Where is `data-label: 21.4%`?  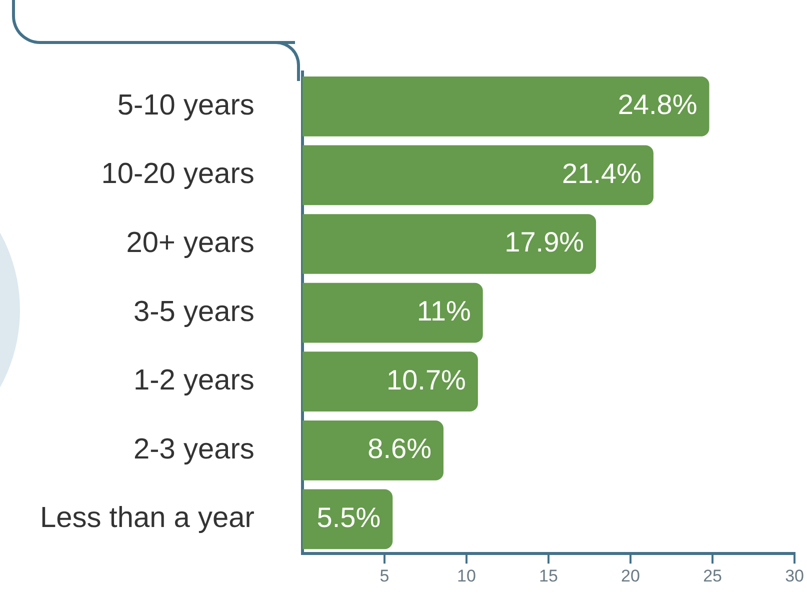 data-label: 21.4% is located at coordinates (602, 173).